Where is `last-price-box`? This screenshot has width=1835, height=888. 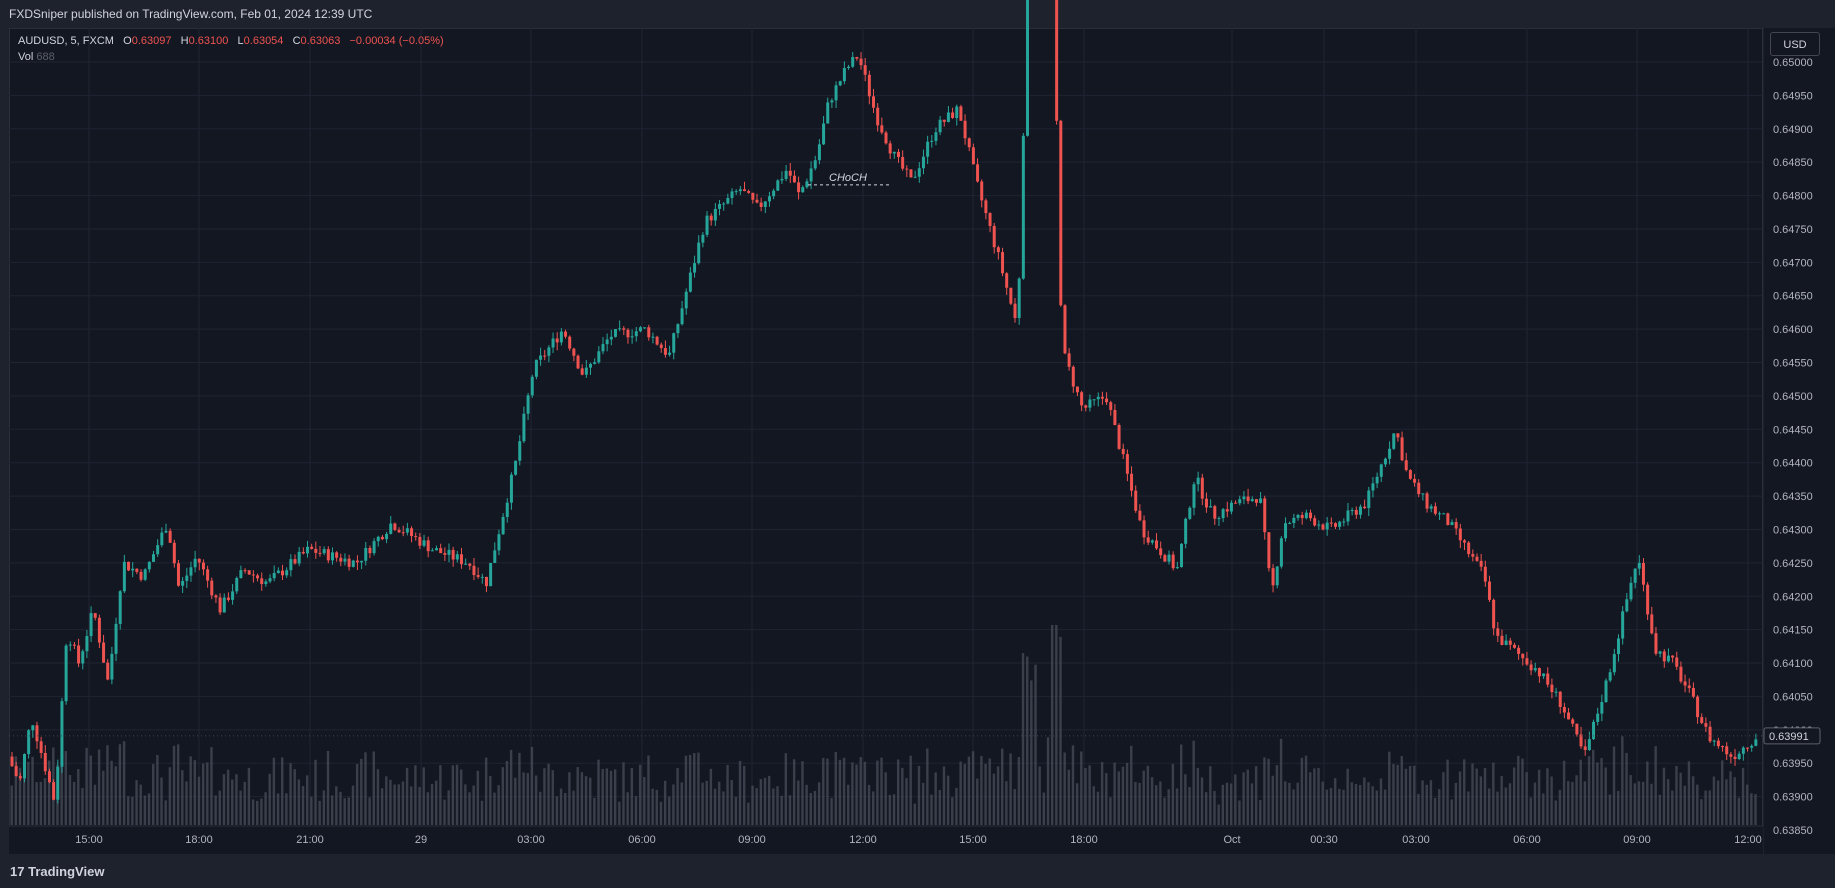 last-price-box is located at coordinates (1792, 736).